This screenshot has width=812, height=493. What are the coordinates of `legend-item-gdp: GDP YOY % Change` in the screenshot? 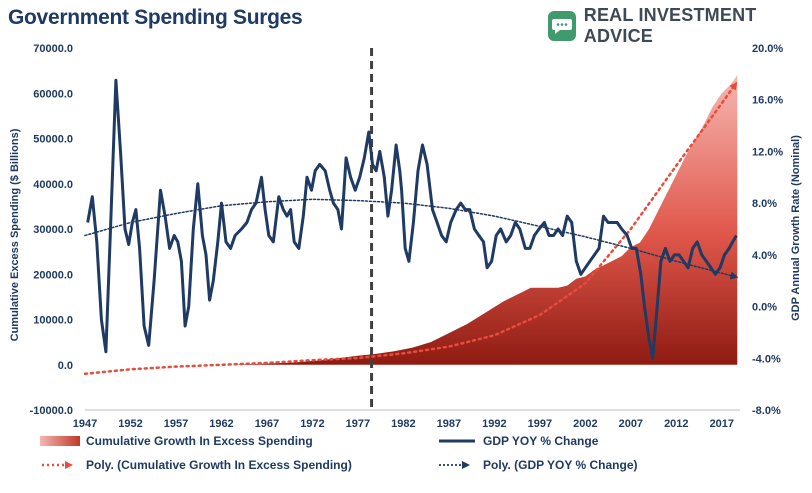 It's located at (517, 441).